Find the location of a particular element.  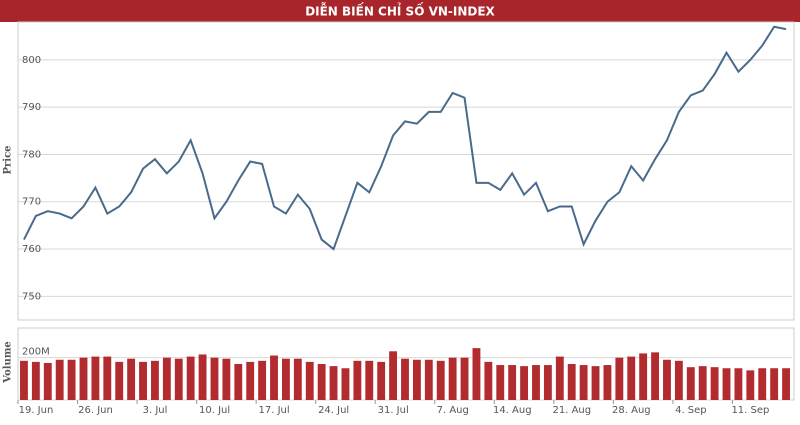

x-tick-label: 21. Aug is located at coordinates (571, 410).